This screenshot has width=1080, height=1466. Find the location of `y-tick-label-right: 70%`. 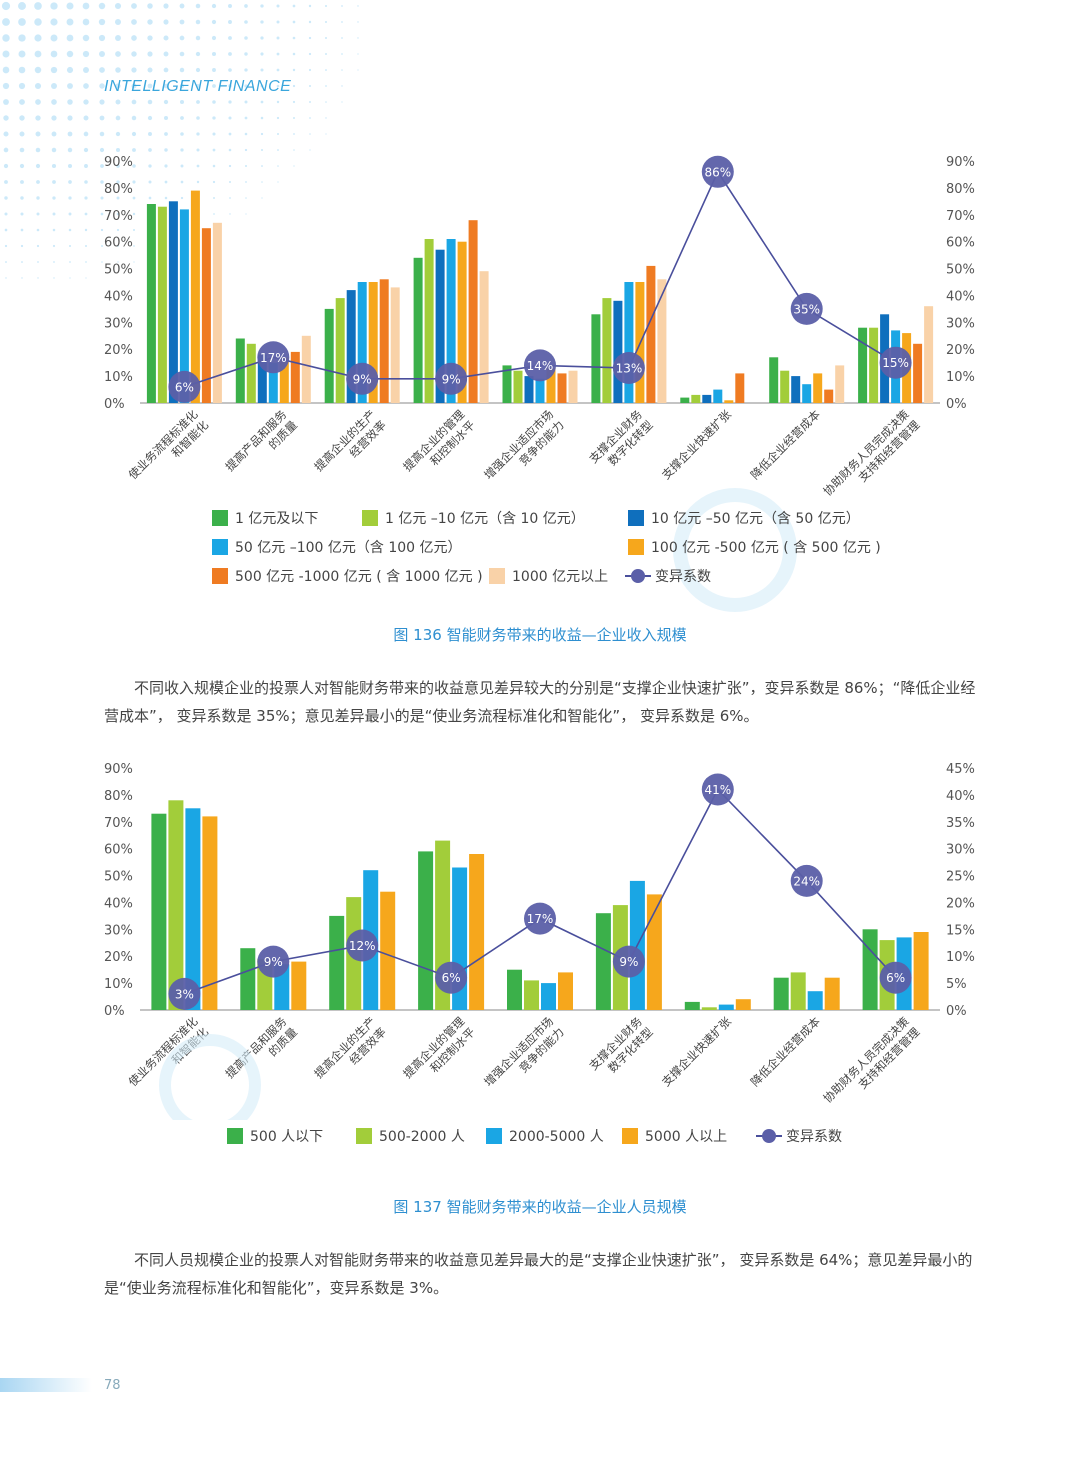

y-tick-label-right: 70% is located at coordinates (960, 216).